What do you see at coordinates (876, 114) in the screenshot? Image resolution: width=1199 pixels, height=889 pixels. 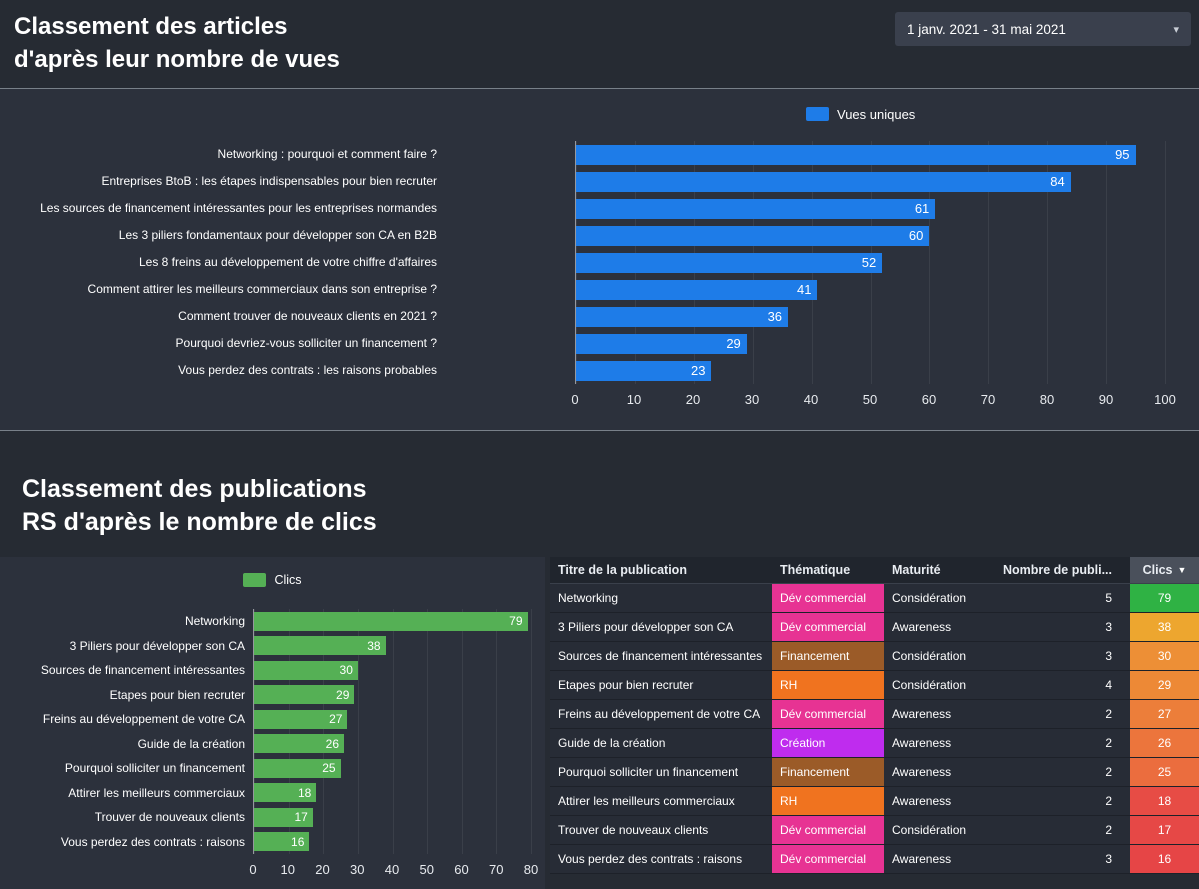 I see `legend-label: Vues uniques` at bounding box center [876, 114].